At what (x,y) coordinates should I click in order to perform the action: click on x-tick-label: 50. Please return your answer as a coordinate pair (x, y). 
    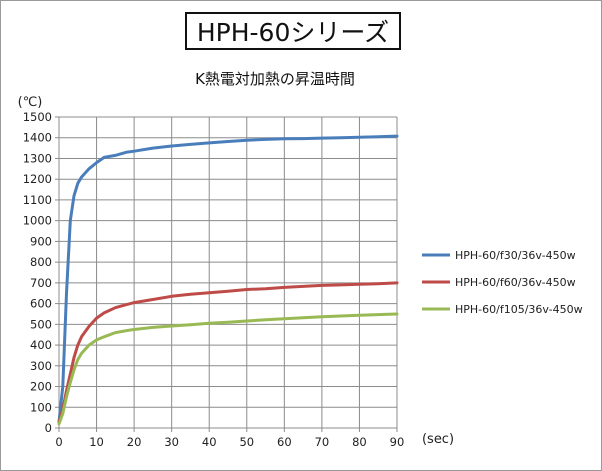
    Looking at the image, I should click on (246, 442).